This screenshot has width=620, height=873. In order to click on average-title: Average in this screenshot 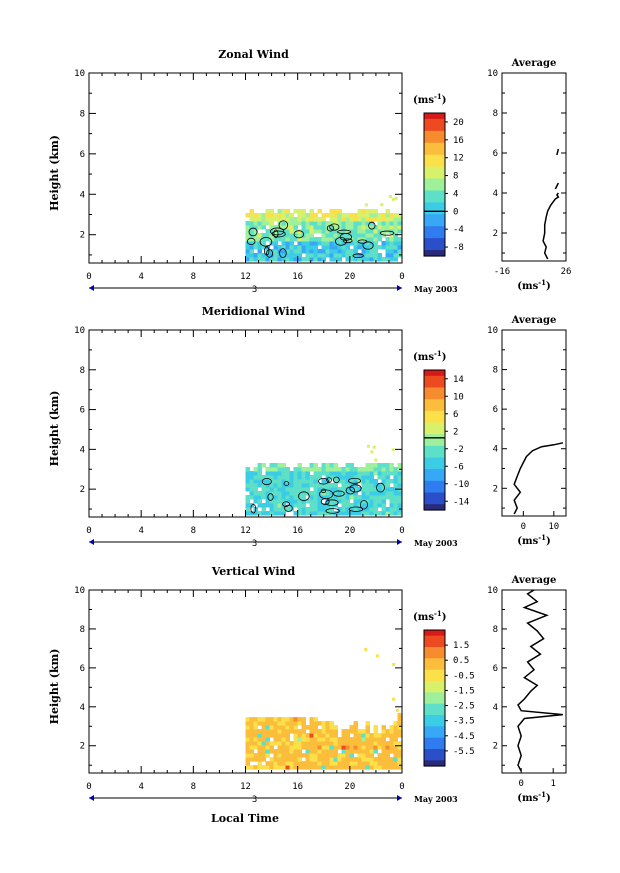, I will do `click(534, 320)`.